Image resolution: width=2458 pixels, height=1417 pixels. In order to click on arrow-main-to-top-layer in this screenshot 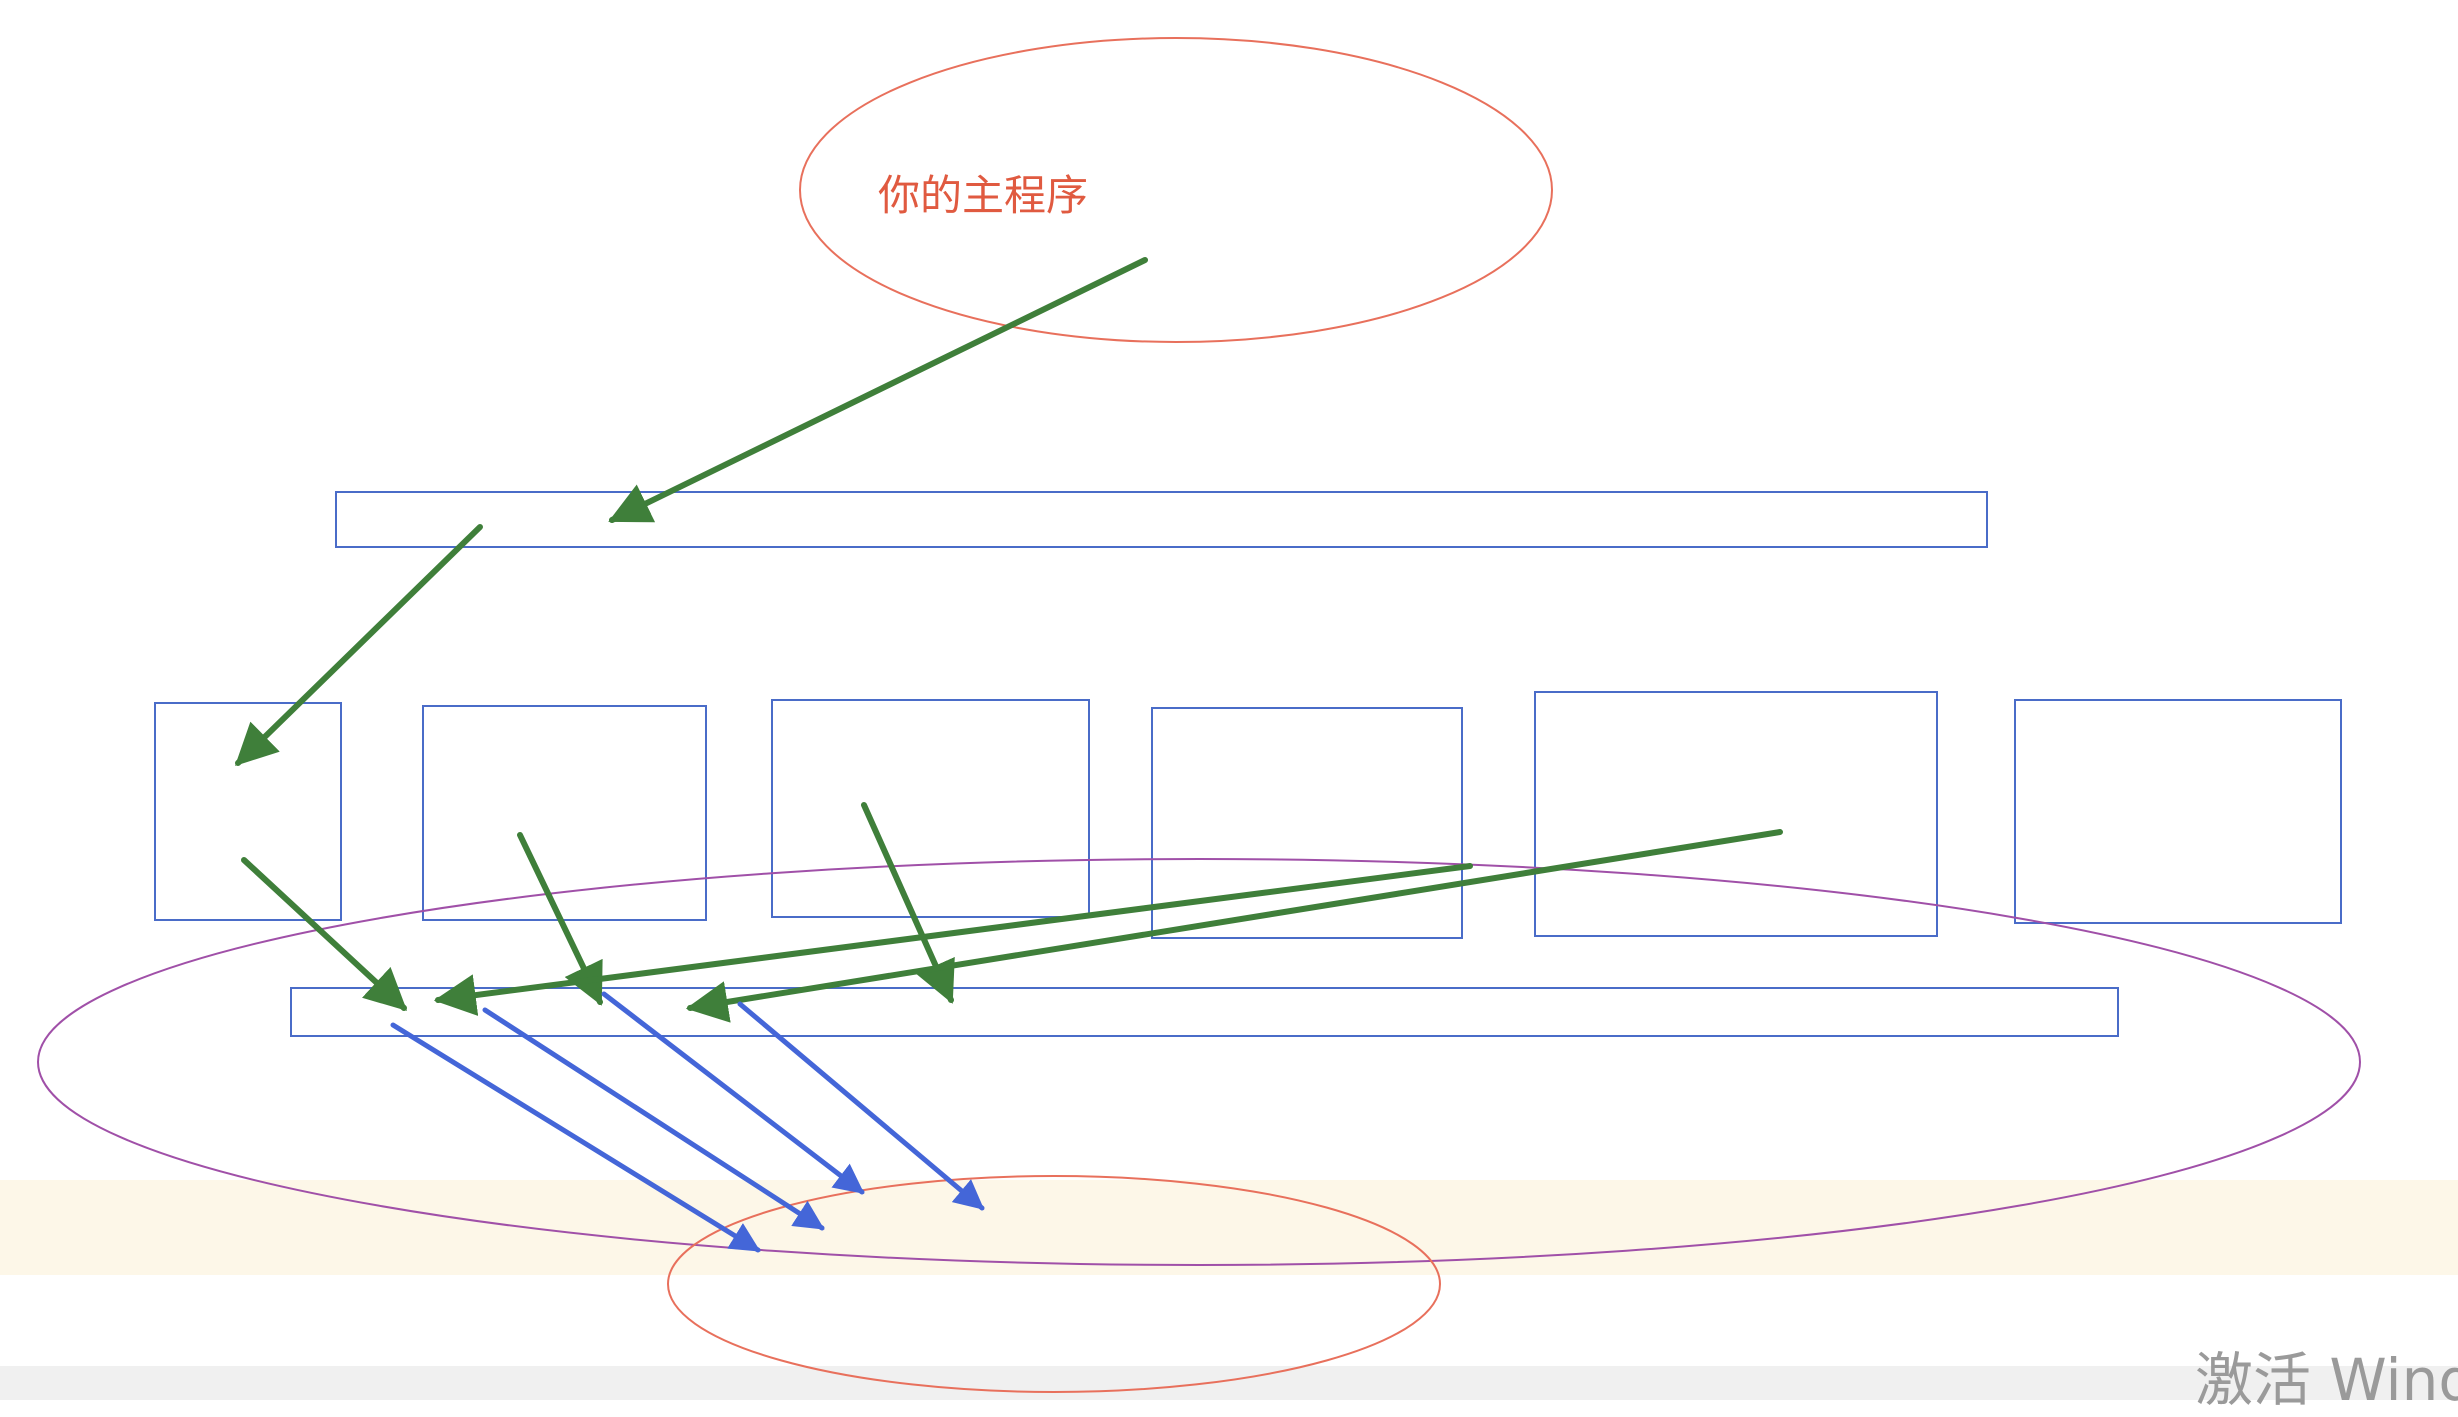, I will do `click(878, 390)`.